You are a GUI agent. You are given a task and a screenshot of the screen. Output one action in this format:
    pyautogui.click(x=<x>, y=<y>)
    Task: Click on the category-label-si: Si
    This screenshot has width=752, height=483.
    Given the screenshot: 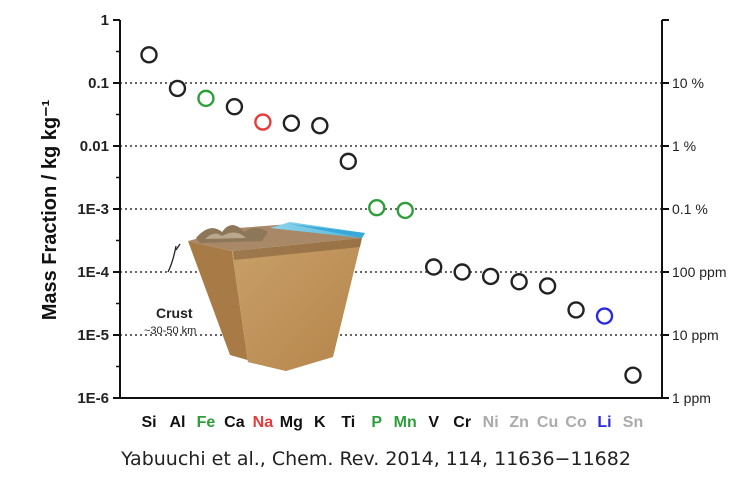 What is the action you would take?
    pyautogui.click(x=148, y=422)
    